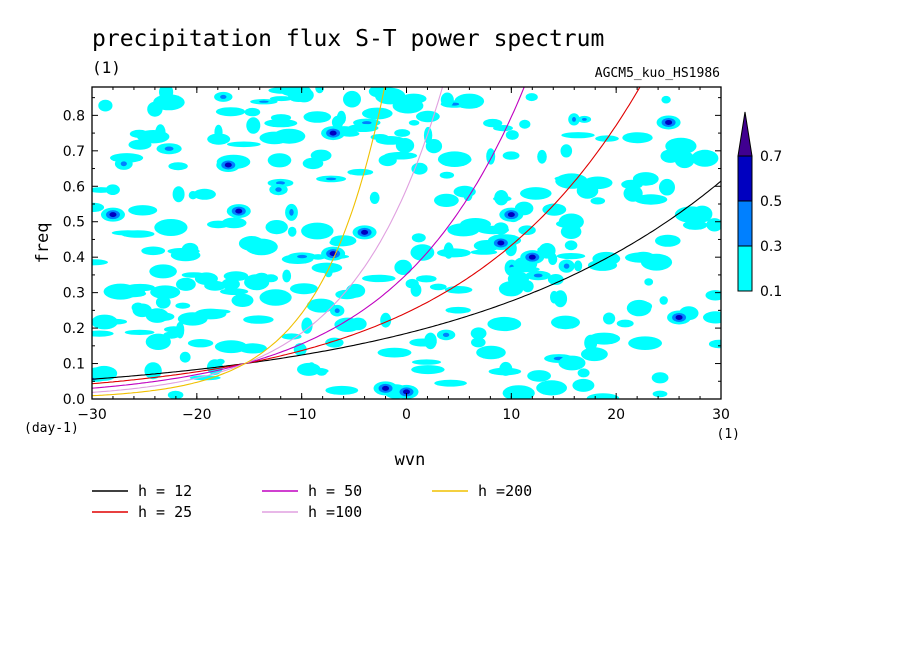 The height and width of the screenshot is (654, 904). Describe the element at coordinates (745, 268) in the screenshot. I see `colorbar-segment` at that location.